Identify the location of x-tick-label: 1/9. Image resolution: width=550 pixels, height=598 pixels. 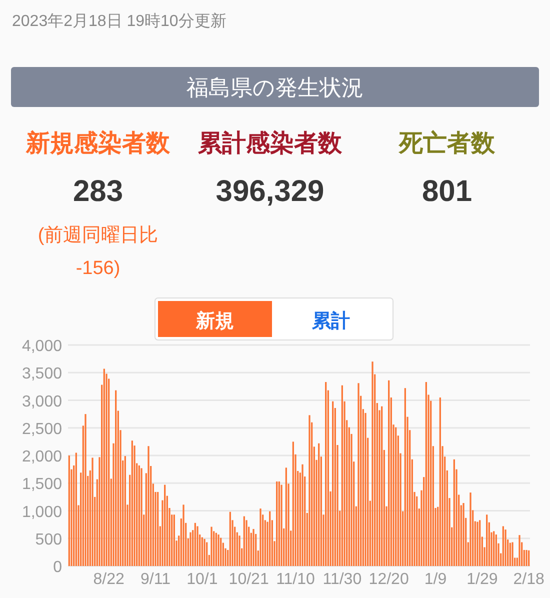
(435, 579).